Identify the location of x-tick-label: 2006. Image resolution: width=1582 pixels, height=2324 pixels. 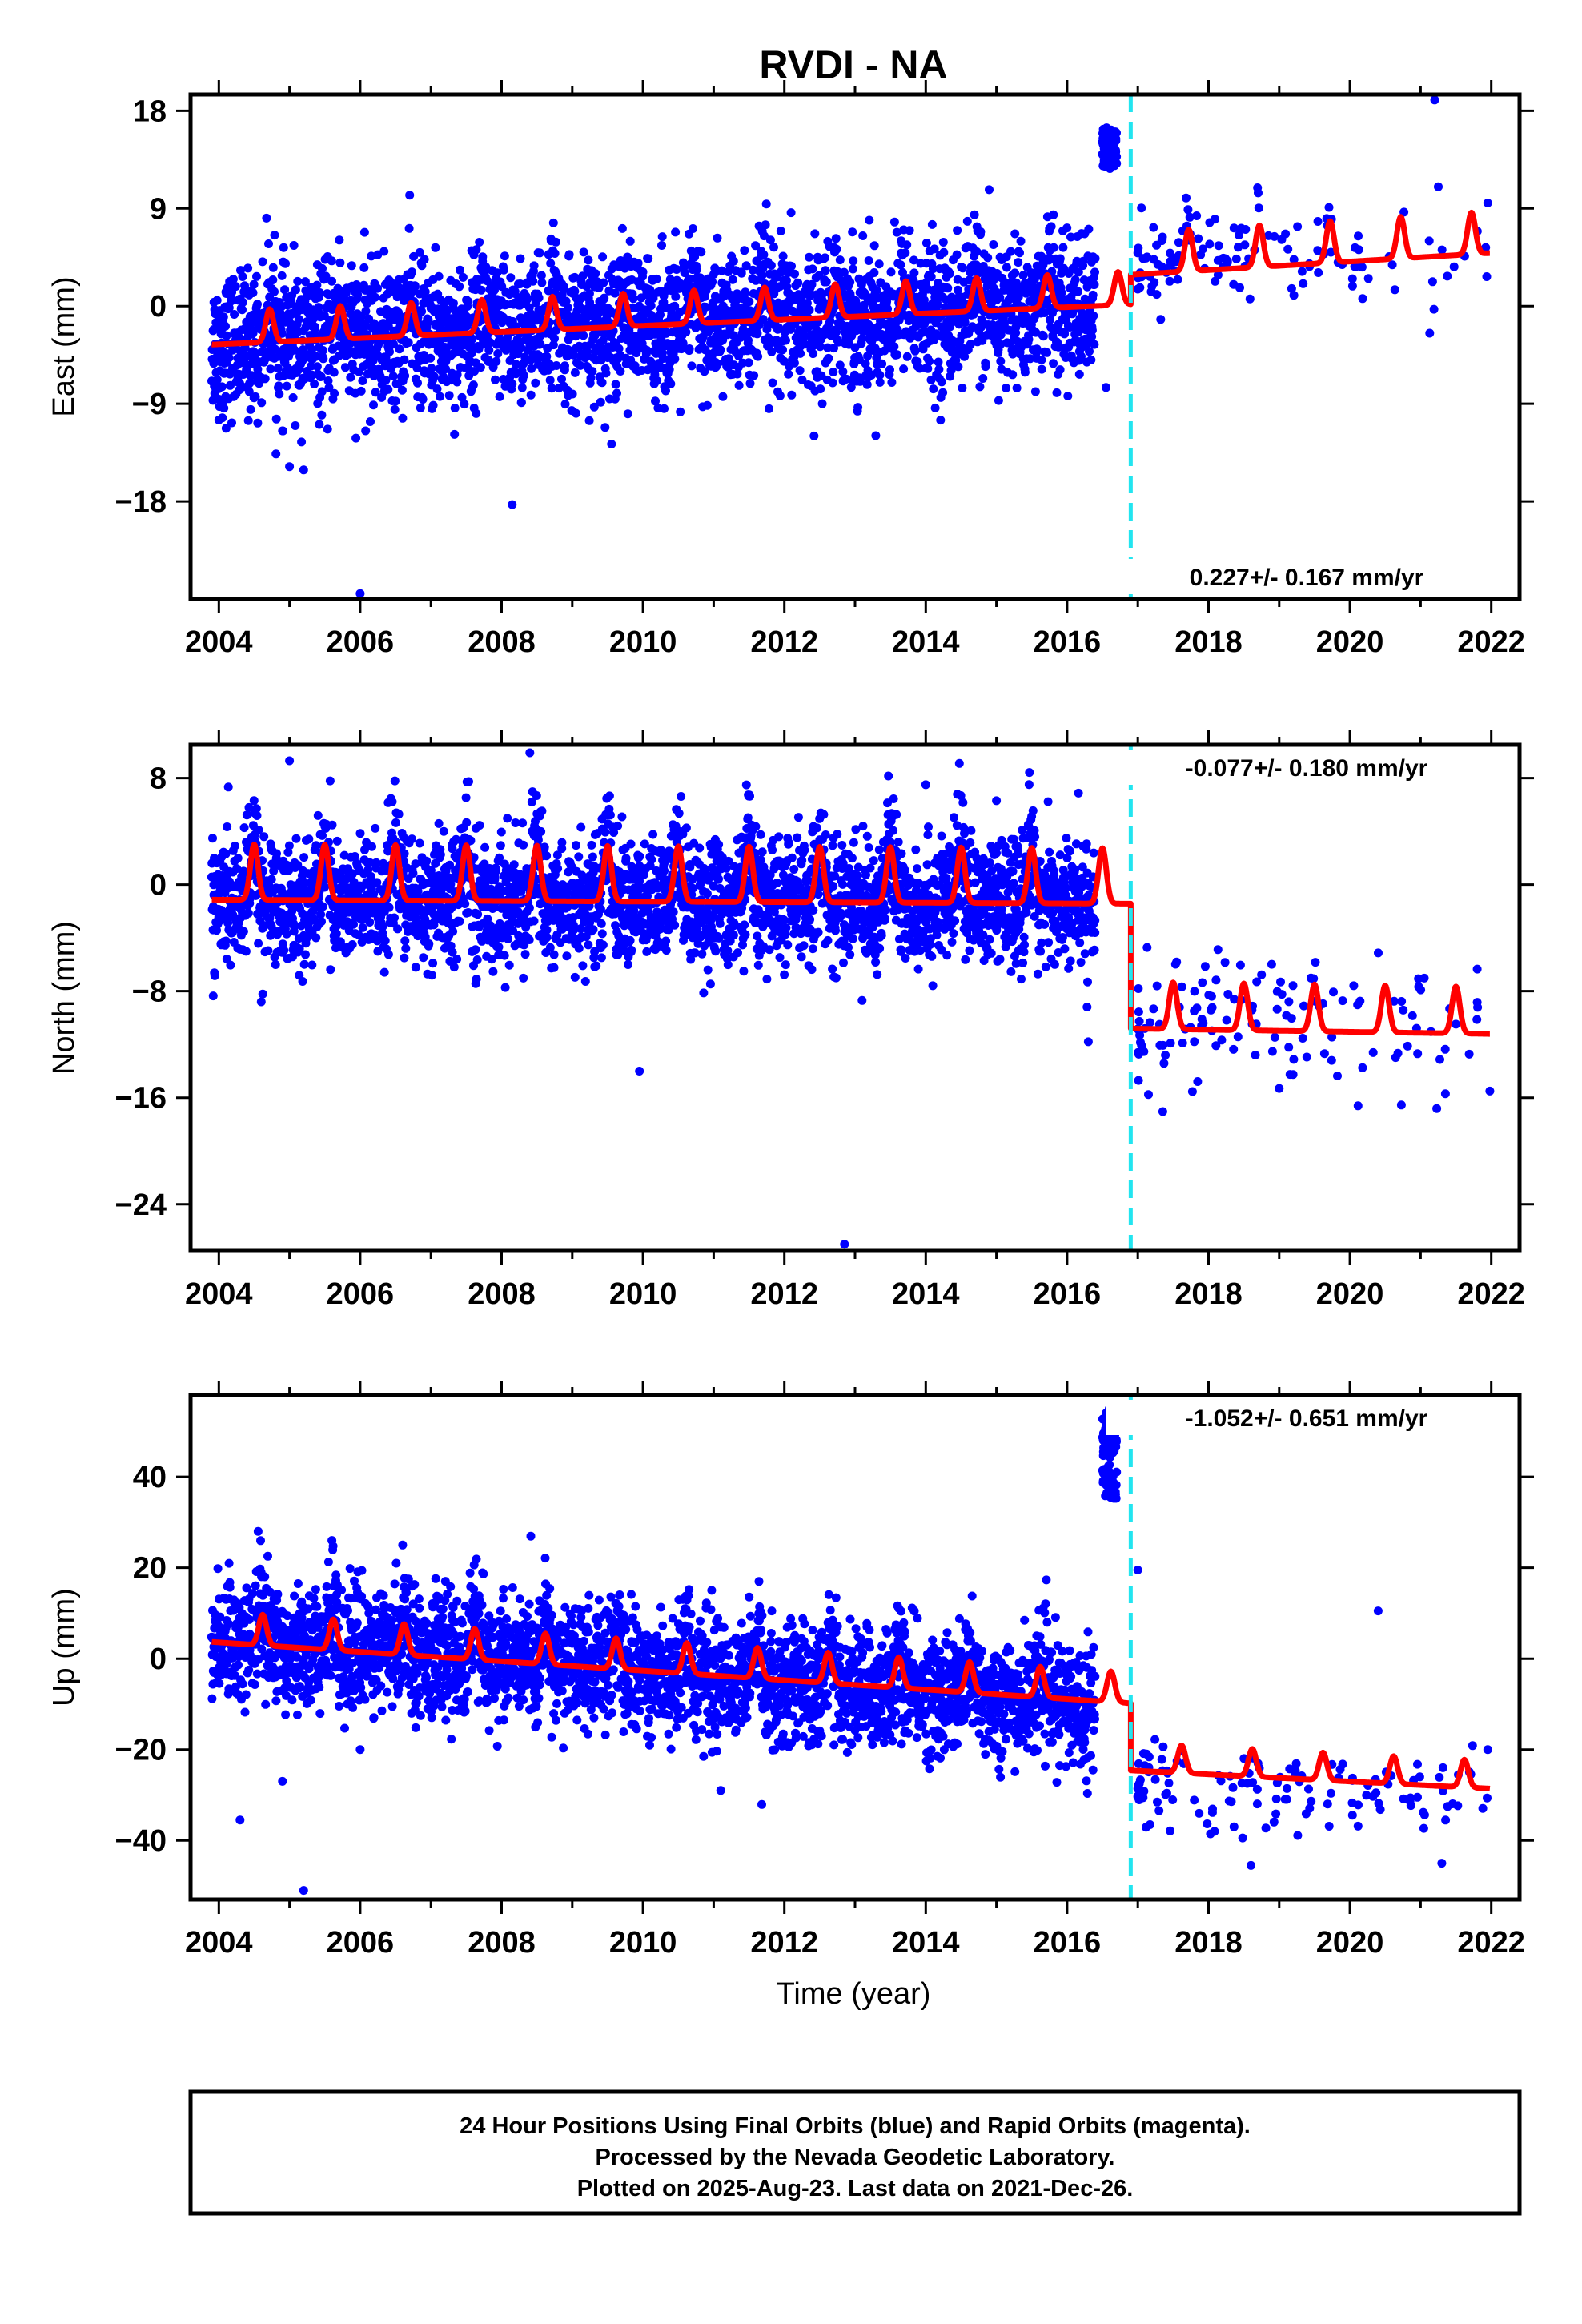
(361, 642).